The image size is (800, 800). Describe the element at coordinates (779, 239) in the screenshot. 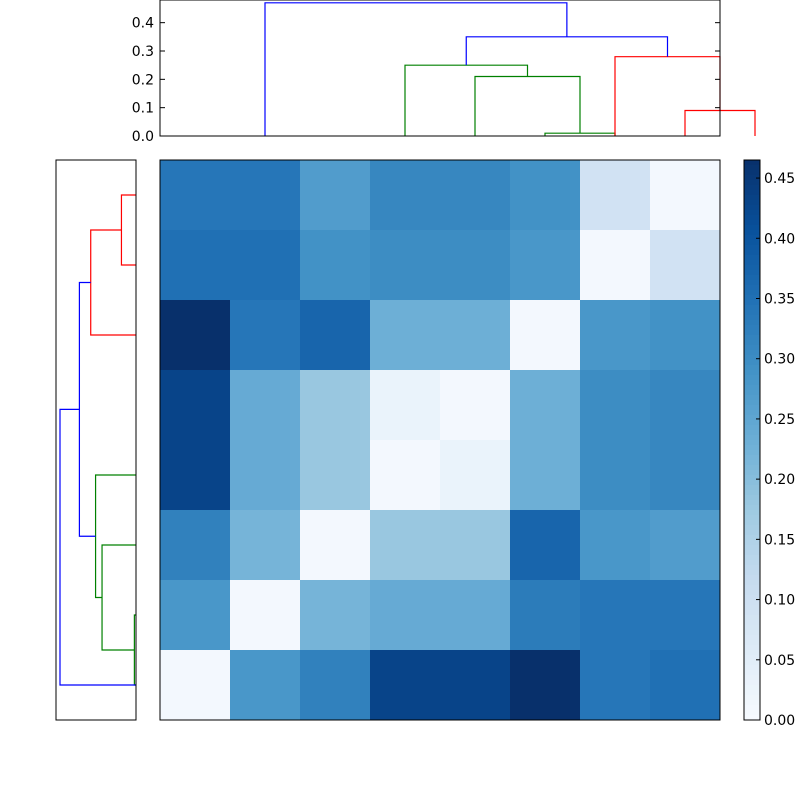

I see `colorbar-tick-label: 0.40` at that location.